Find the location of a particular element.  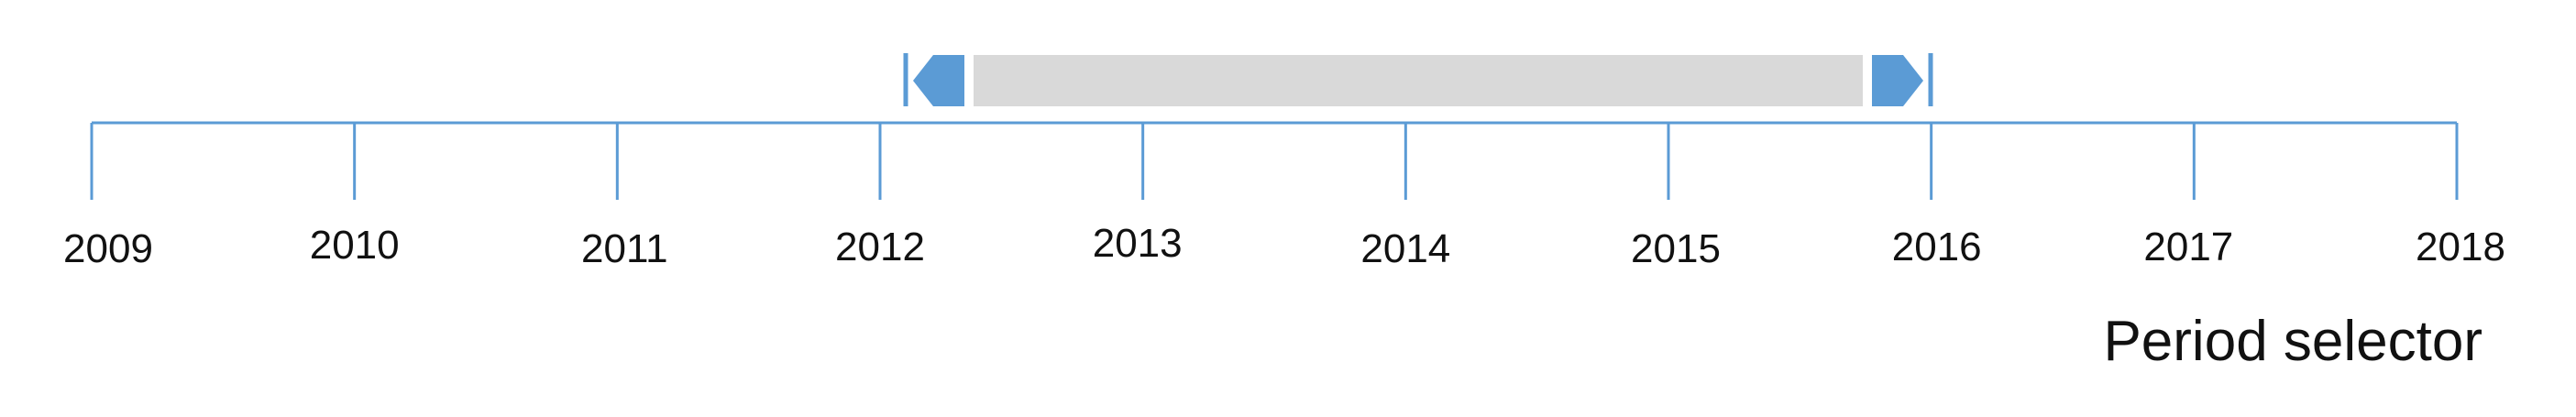

year-label-2014: 2014 is located at coordinates (1405, 249).